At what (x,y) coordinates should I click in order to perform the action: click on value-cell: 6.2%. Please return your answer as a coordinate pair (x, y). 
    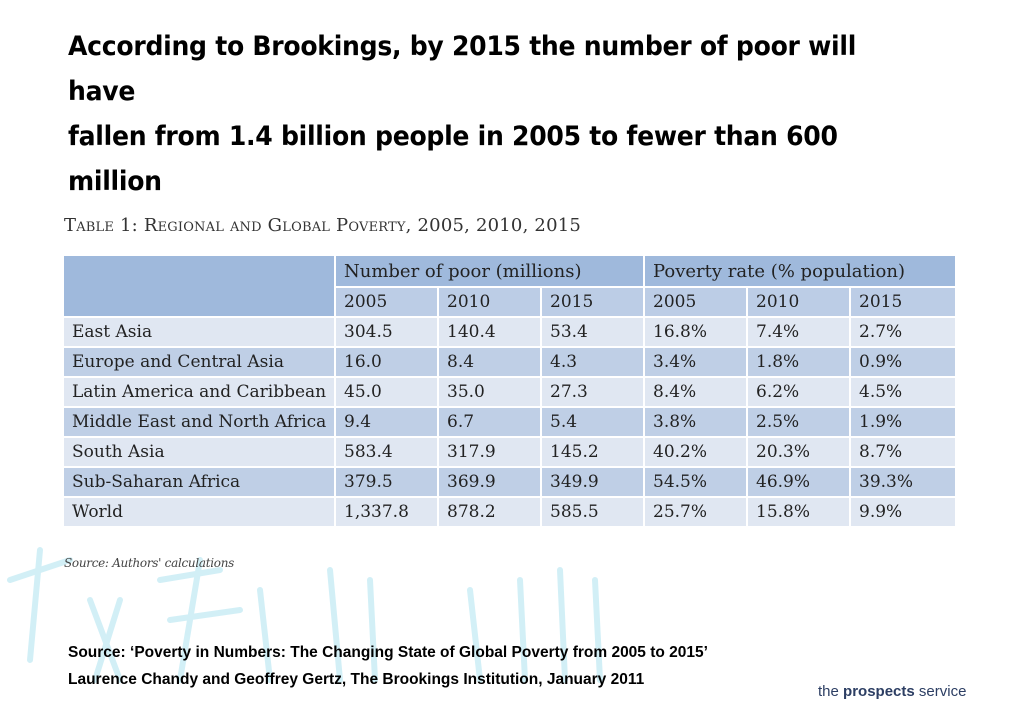
    Looking at the image, I should click on (798, 392).